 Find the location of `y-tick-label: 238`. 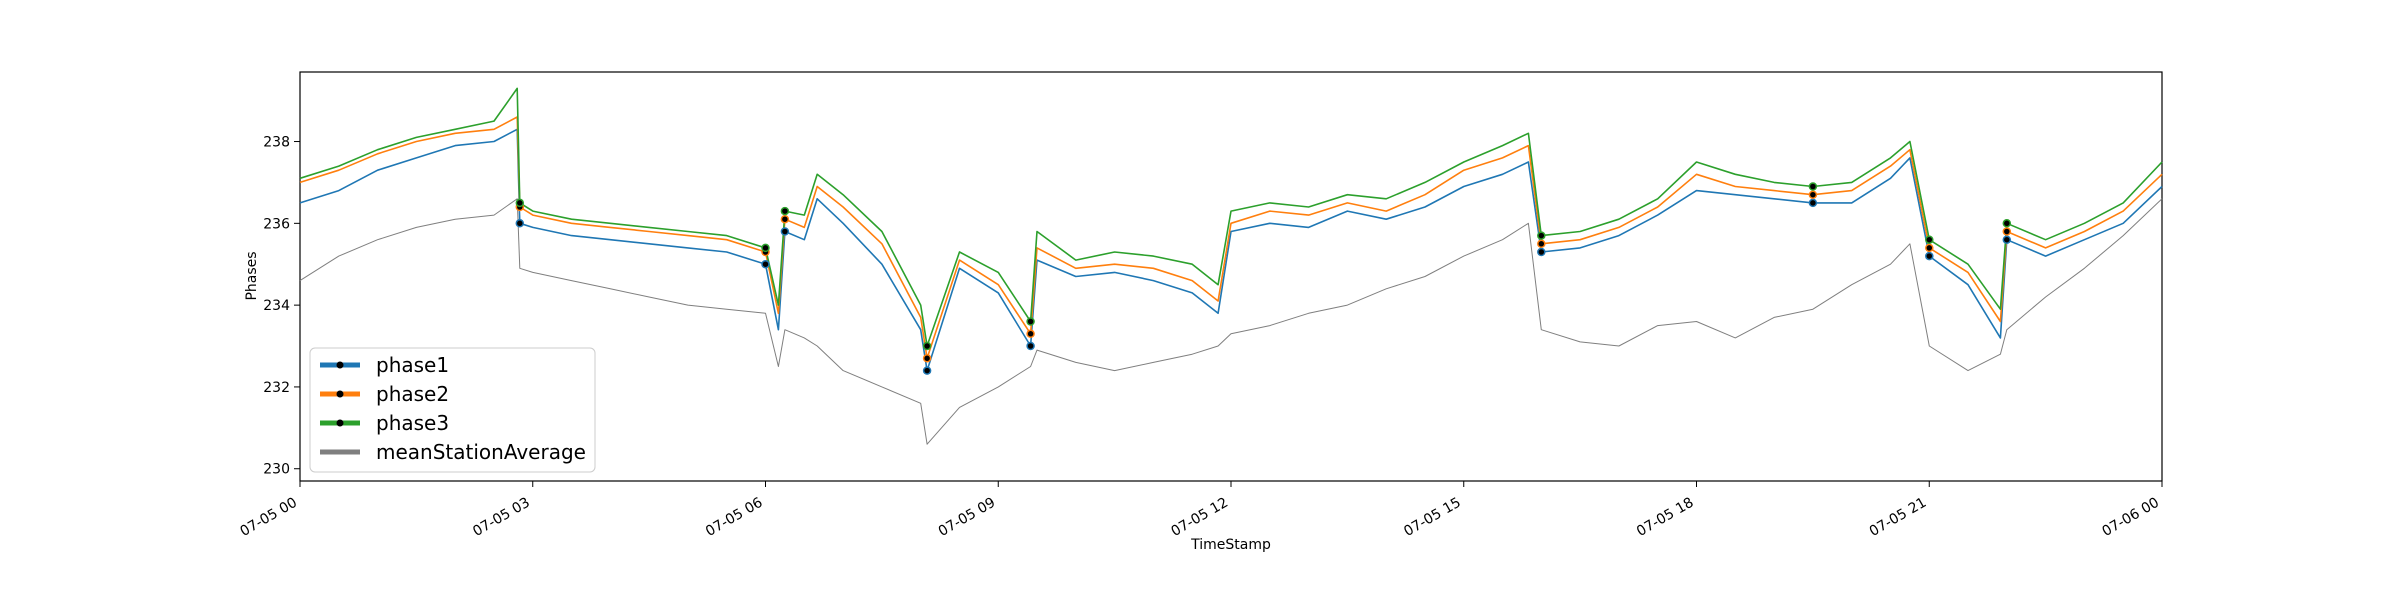

y-tick-label: 238 is located at coordinates (276, 143).